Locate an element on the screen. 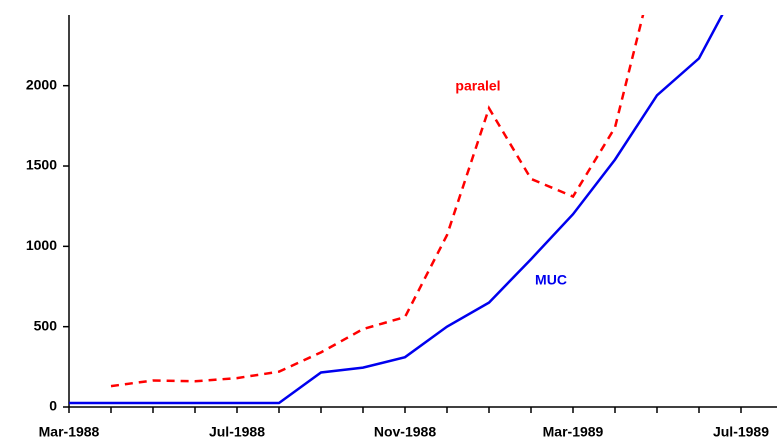 The width and height of the screenshot is (777, 444). x-tick-label: Jul-1988 is located at coordinates (237, 432).